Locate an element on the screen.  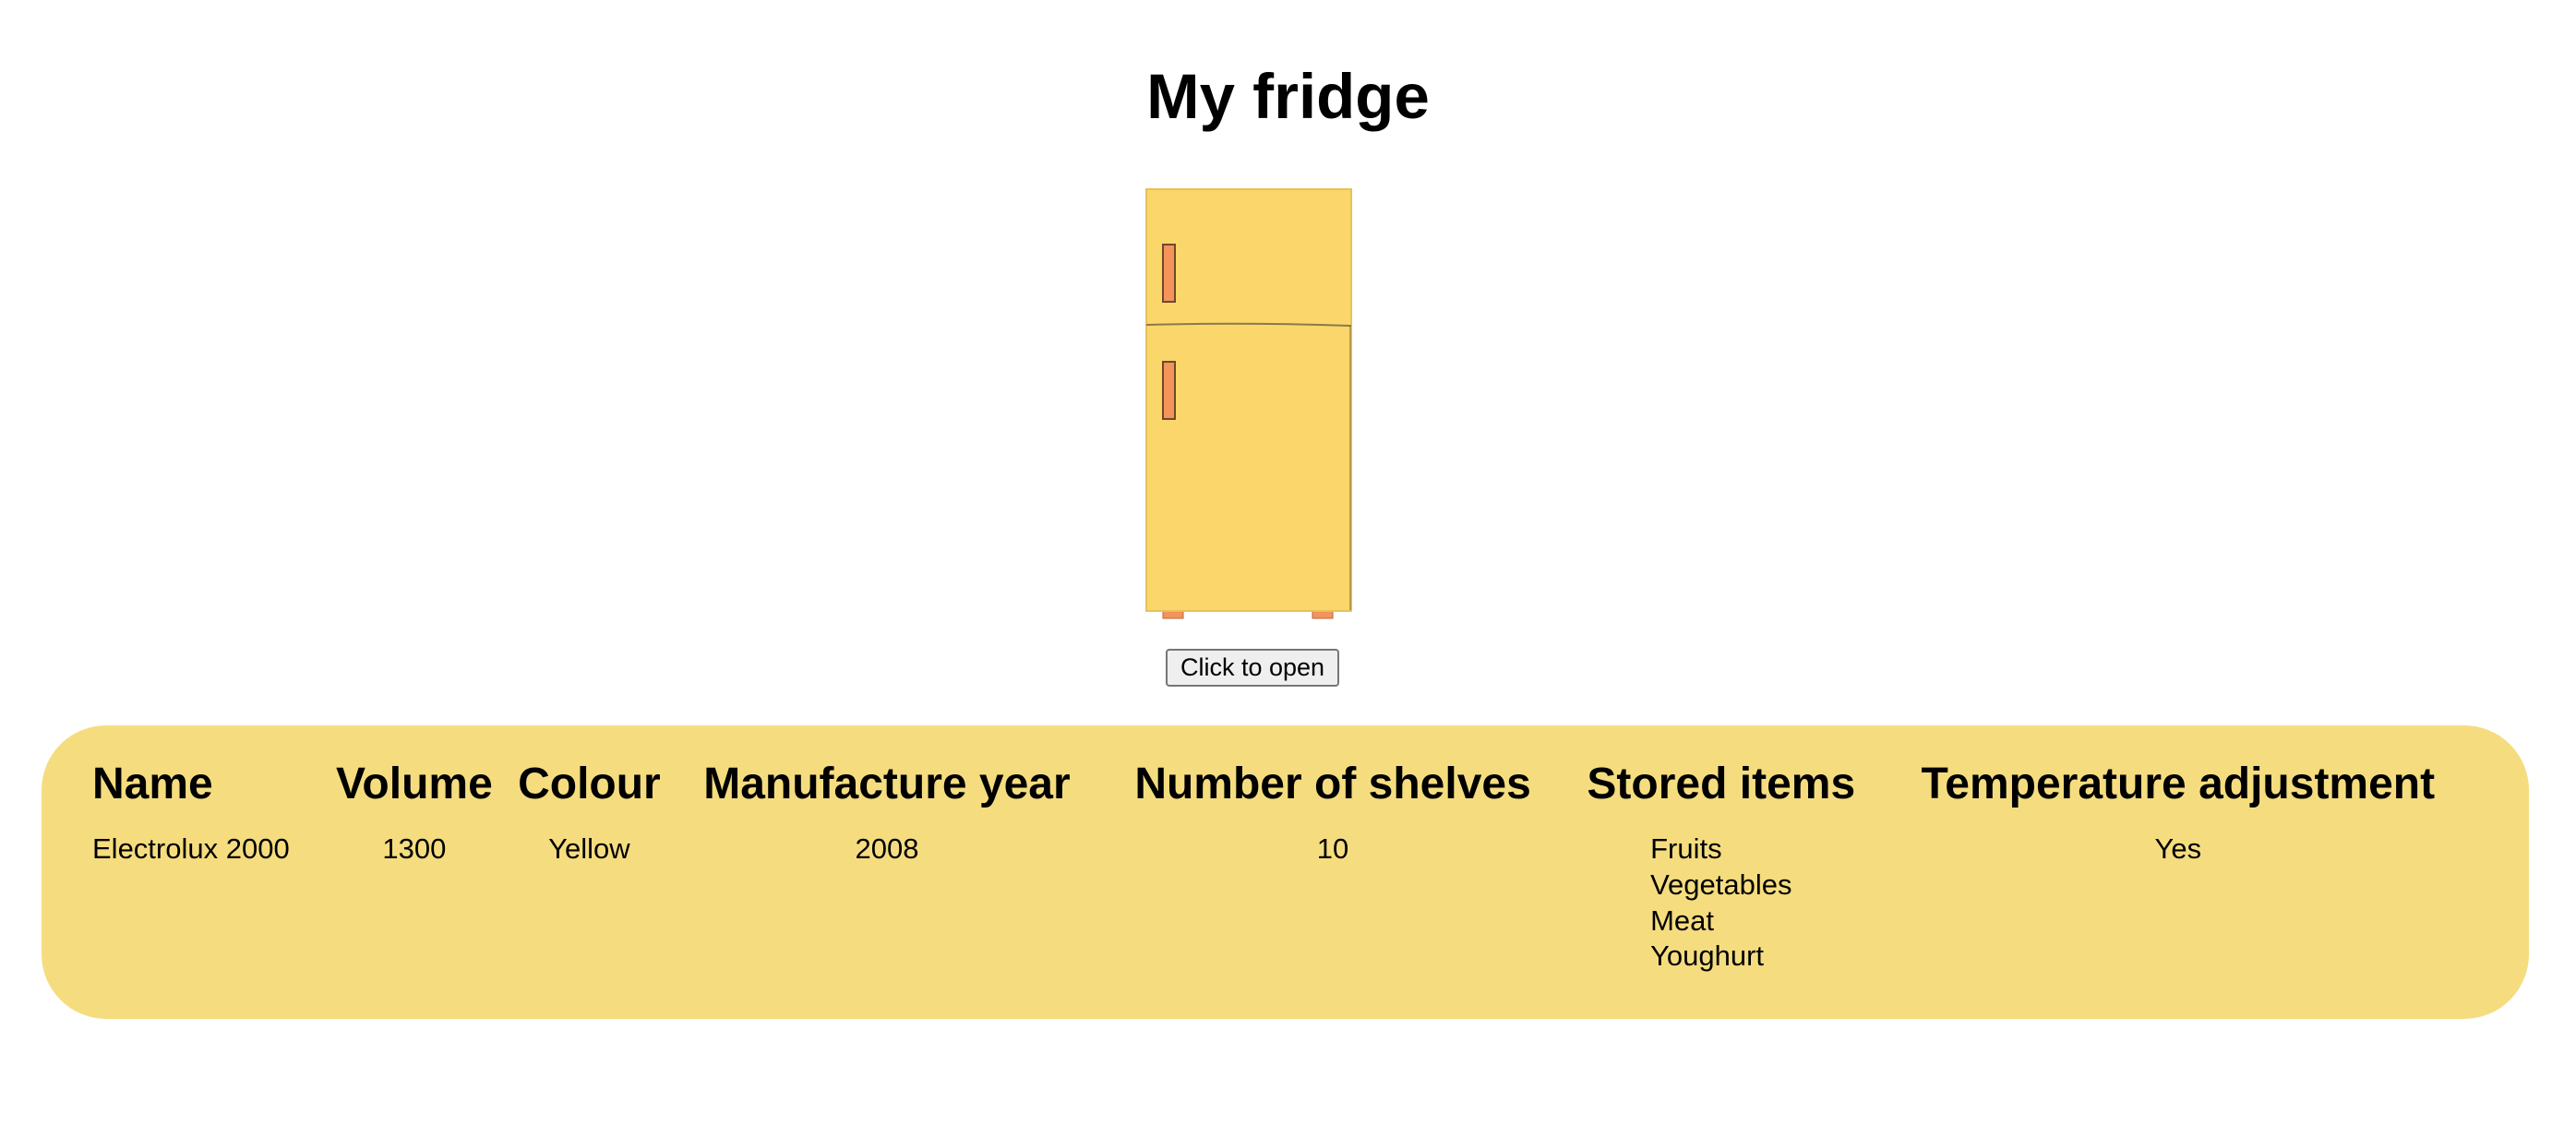
header-colour: Colour is located at coordinates (590, 784).